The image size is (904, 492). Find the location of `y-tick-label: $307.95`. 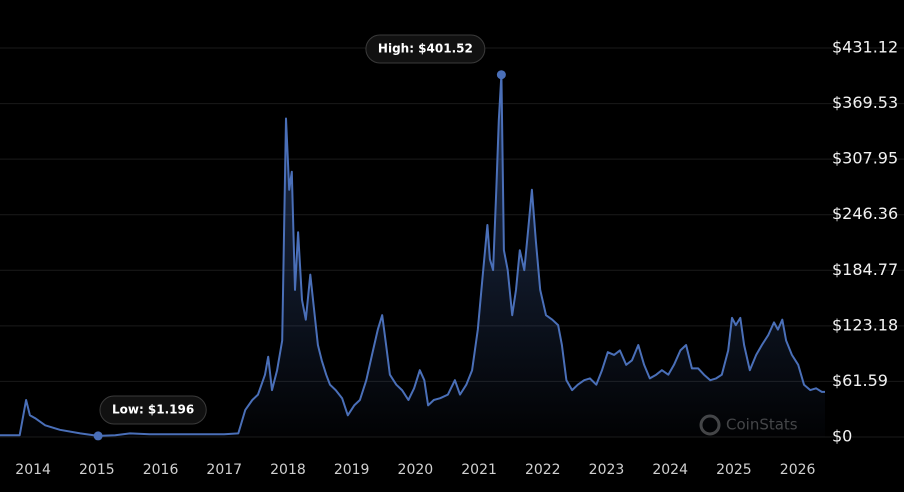

y-tick-label: $307.95 is located at coordinates (865, 158).